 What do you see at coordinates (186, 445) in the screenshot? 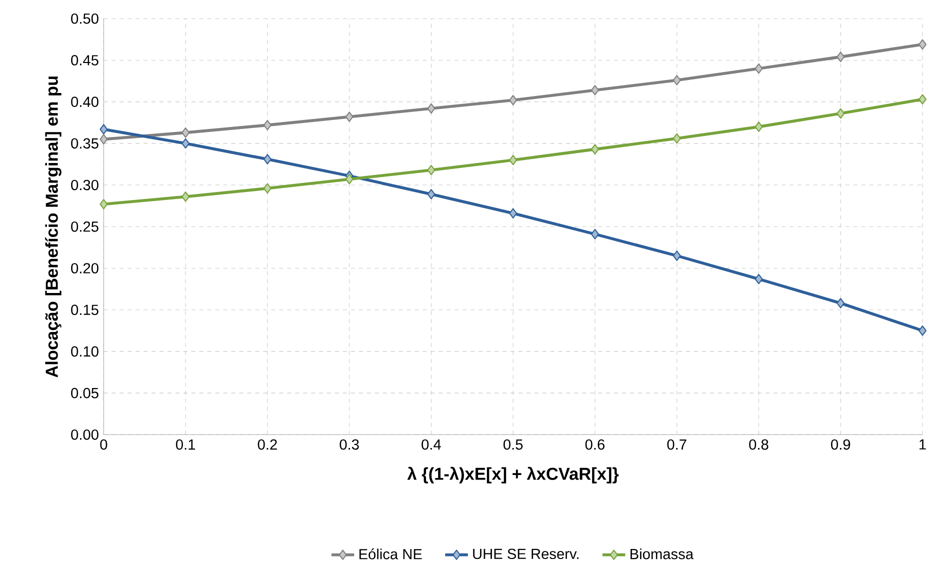
I see `x-tick-label: 0.1` at bounding box center [186, 445].